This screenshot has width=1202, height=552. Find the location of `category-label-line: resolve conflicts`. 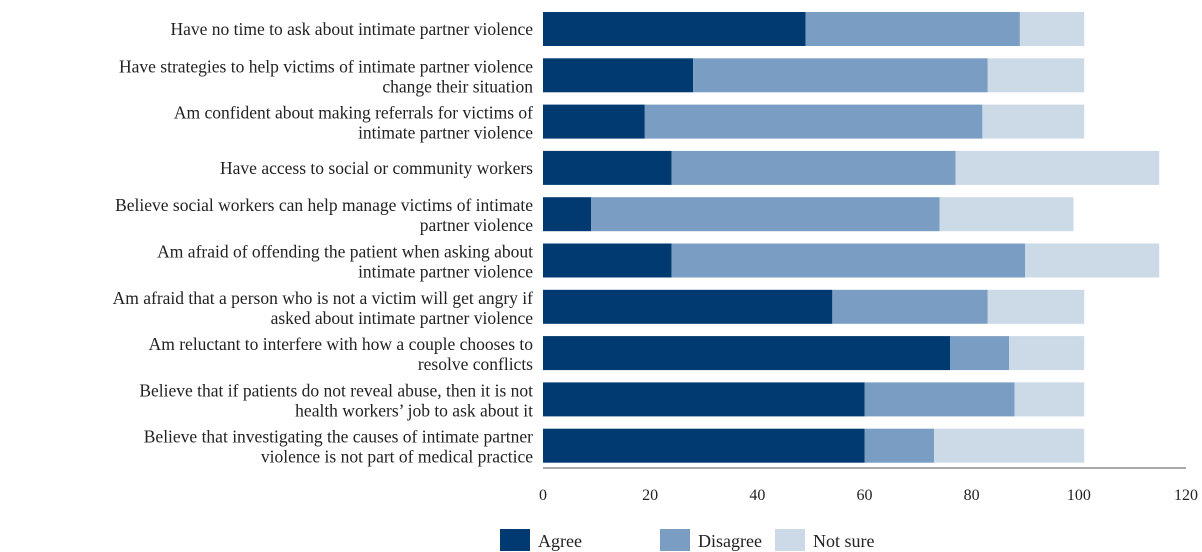

category-label-line: resolve conflicts is located at coordinates (475, 364).